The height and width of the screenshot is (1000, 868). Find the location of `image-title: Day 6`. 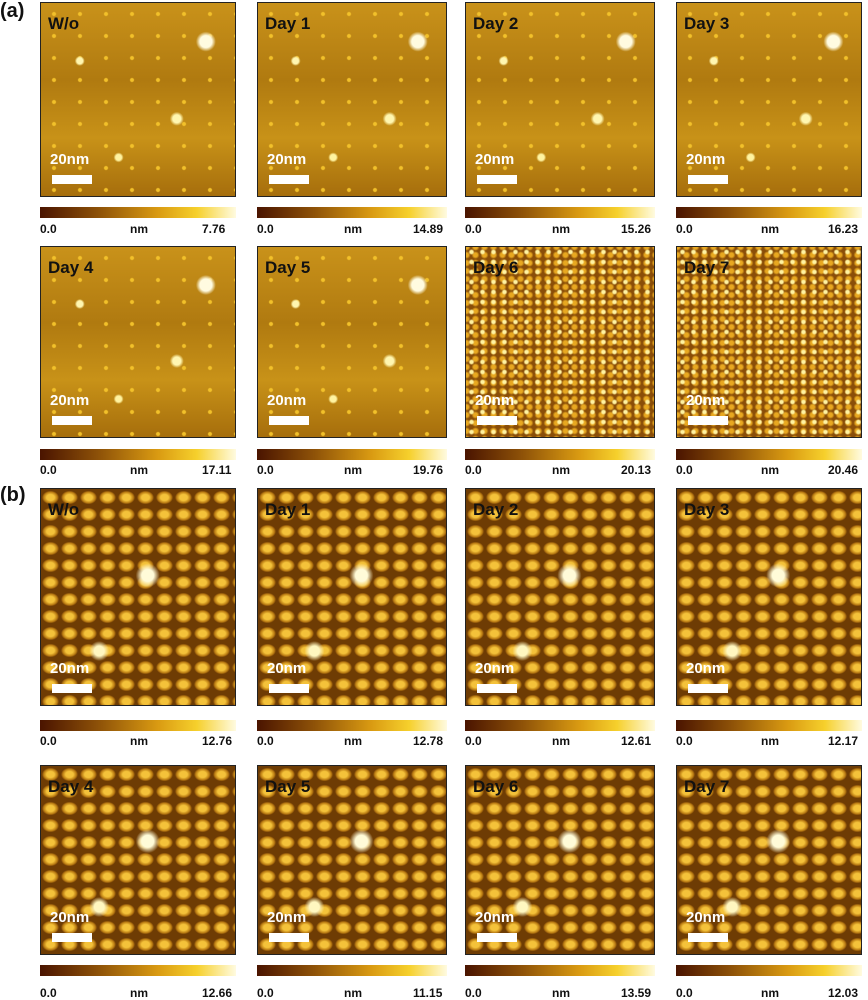

image-title: Day 6 is located at coordinates (496, 267).